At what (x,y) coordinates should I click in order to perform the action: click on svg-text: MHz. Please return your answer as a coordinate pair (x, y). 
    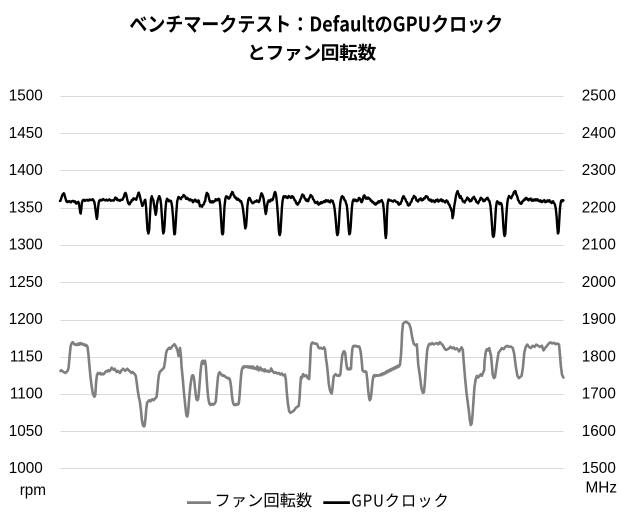
    Looking at the image, I should click on (601, 488).